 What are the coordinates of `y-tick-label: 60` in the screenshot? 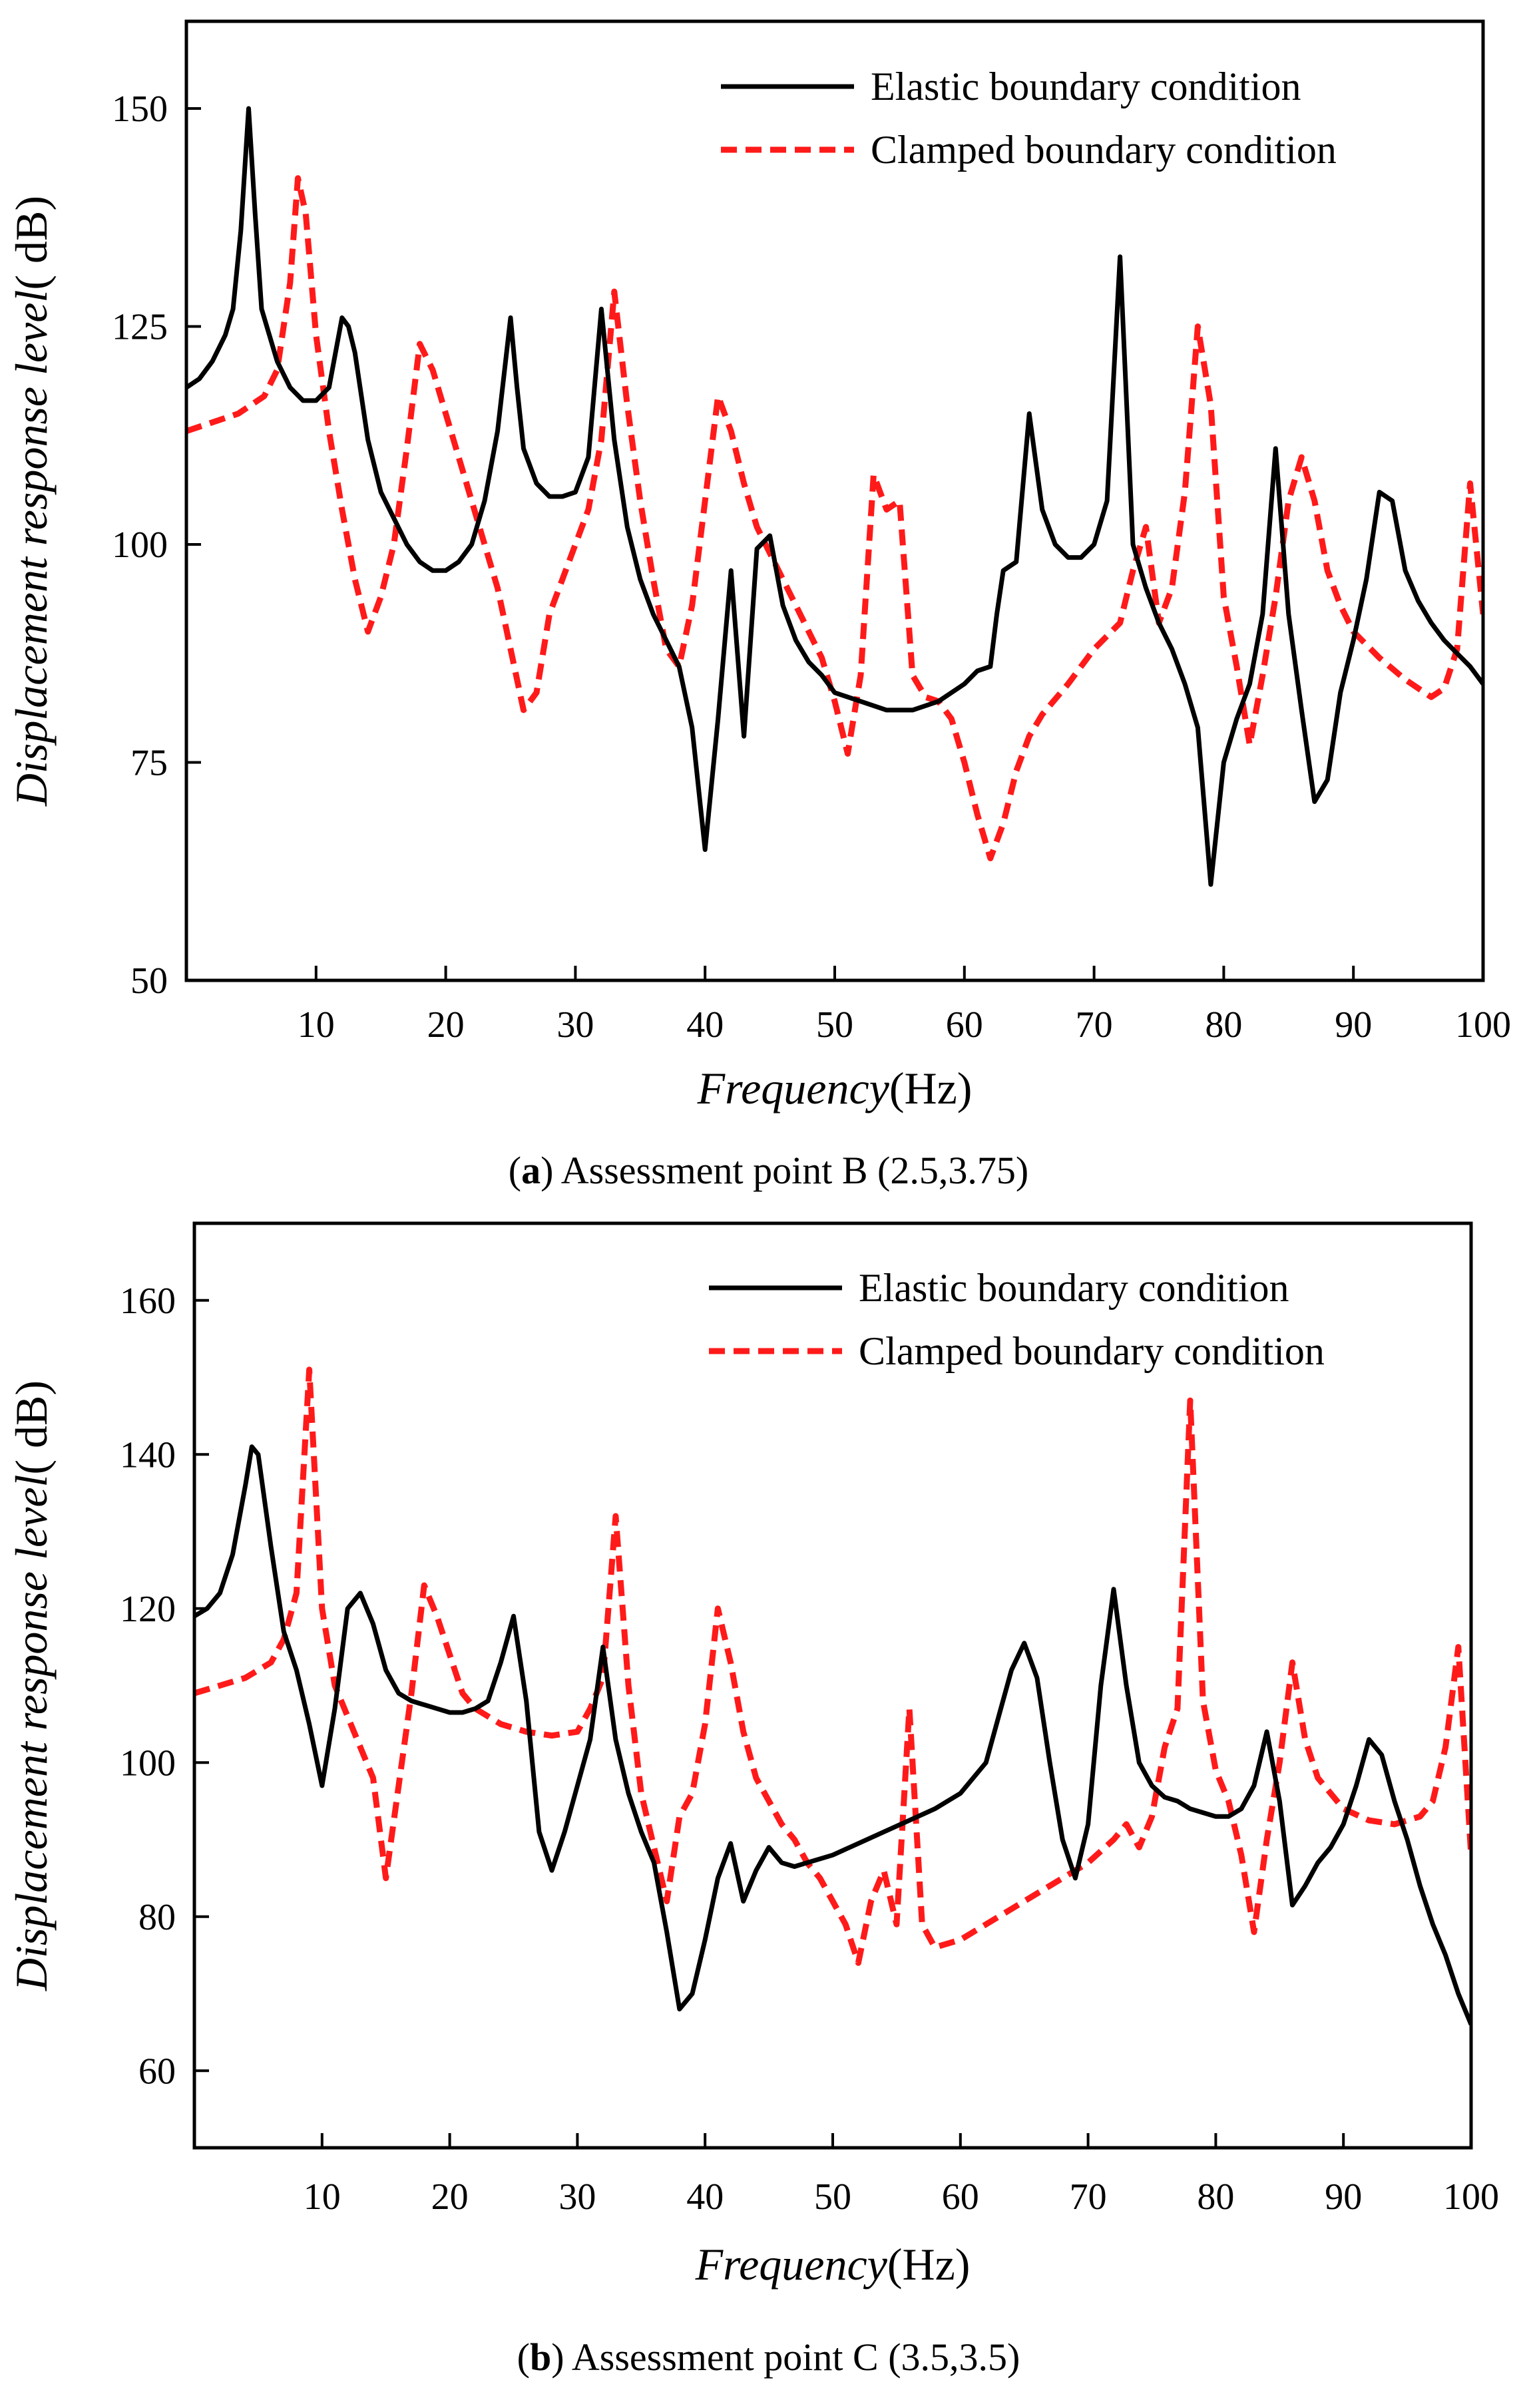 It's located at (157, 2071).